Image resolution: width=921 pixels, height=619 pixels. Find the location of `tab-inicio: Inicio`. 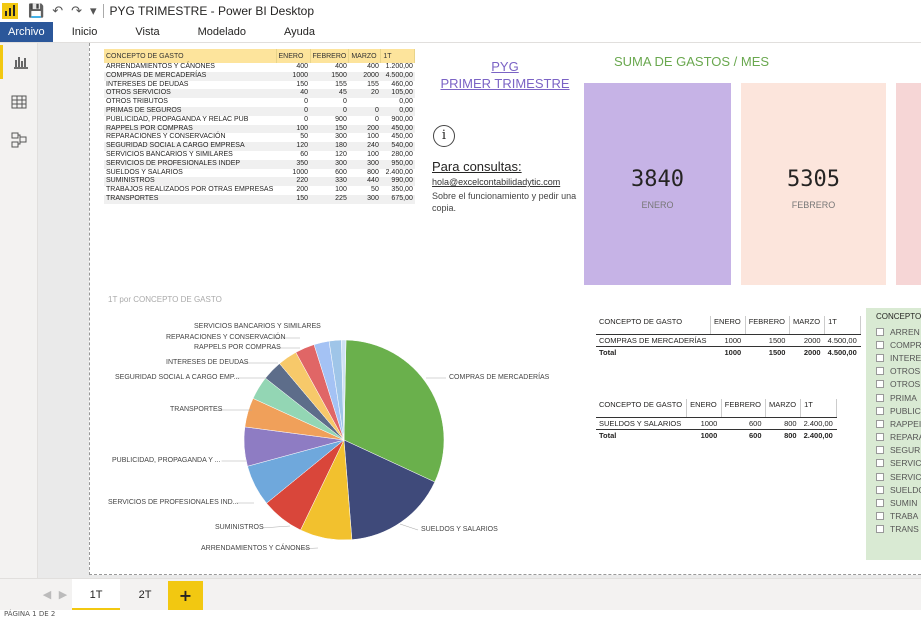

tab-inicio: Inicio is located at coordinates (84, 32).